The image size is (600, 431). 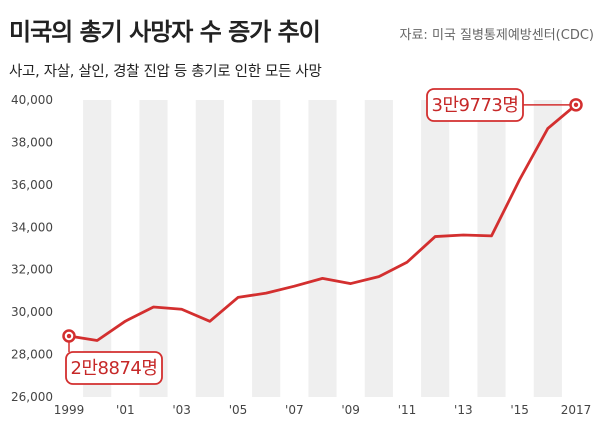 I want to click on y-tick-label: 32,000, so click(x=32, y=270).